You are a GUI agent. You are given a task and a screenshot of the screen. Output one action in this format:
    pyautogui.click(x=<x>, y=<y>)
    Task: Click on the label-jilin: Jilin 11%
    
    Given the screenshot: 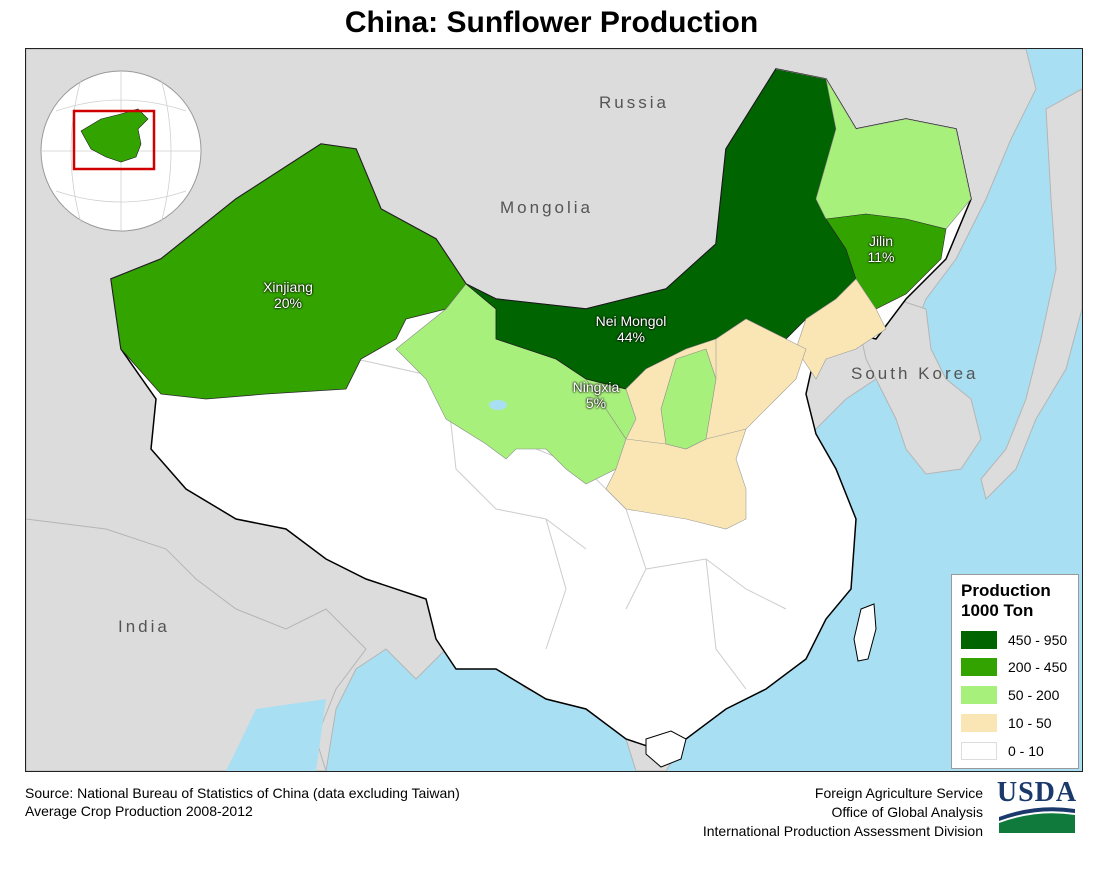 What is the action you would take?
    pyautogui.click(x=881, y=249)
    